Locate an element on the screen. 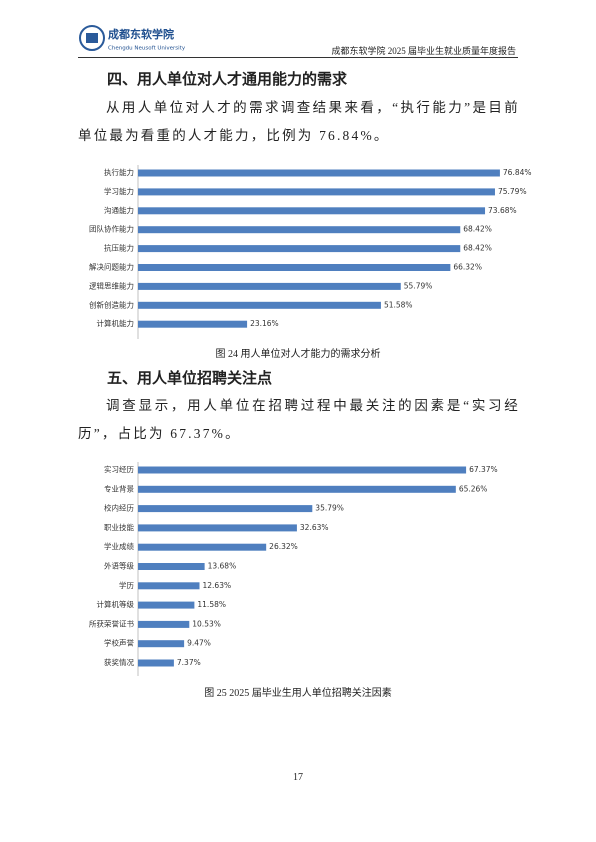  category-label: 创新创造能力 is located at coordinates (111, 304).